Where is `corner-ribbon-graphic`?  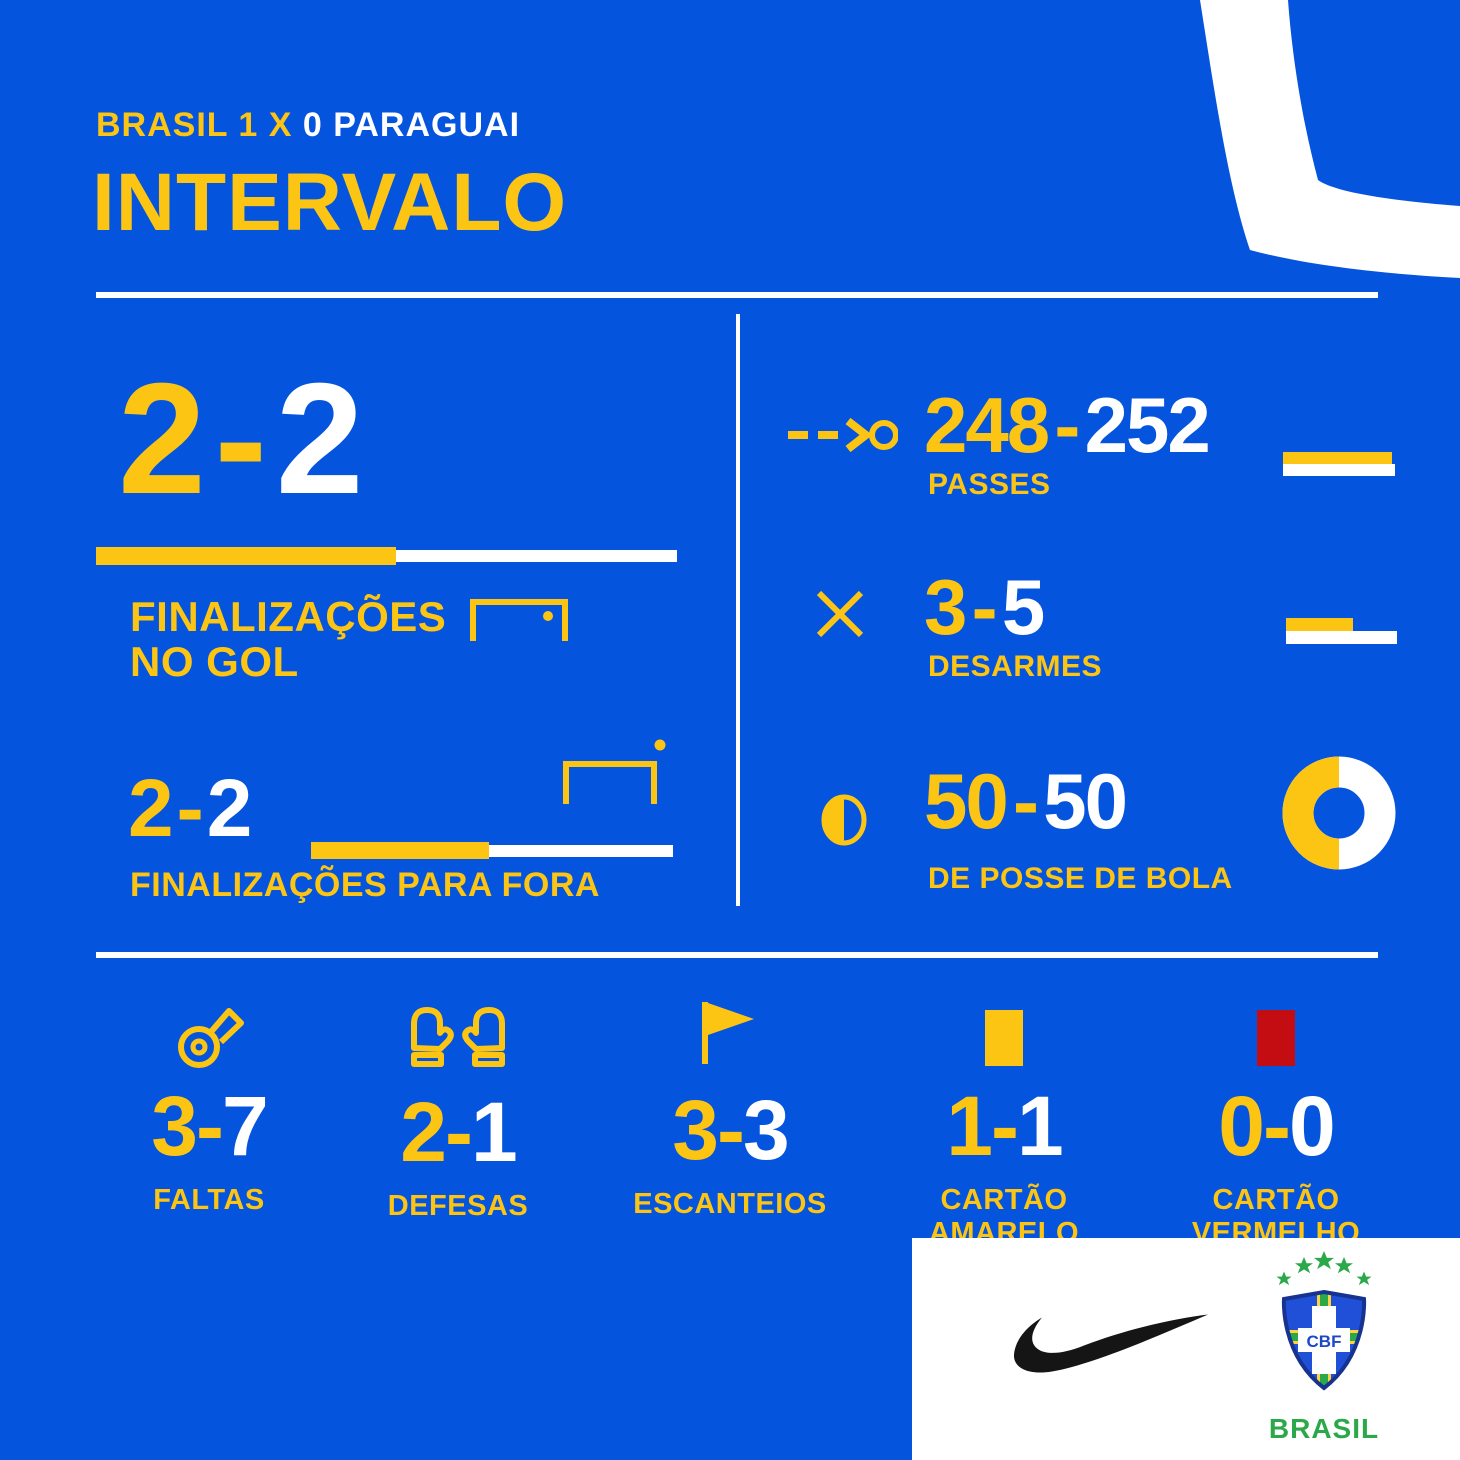
corner-ribbon-graphic is located at coordinates (1330, 139).